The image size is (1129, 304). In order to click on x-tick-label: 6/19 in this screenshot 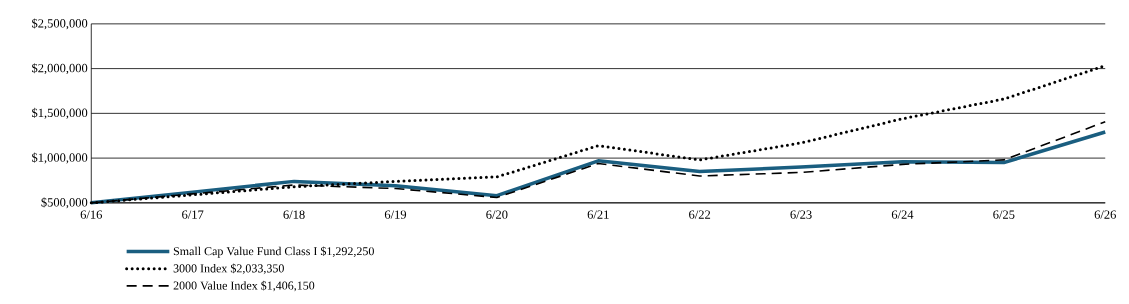, I will do `click(395, 214)`.